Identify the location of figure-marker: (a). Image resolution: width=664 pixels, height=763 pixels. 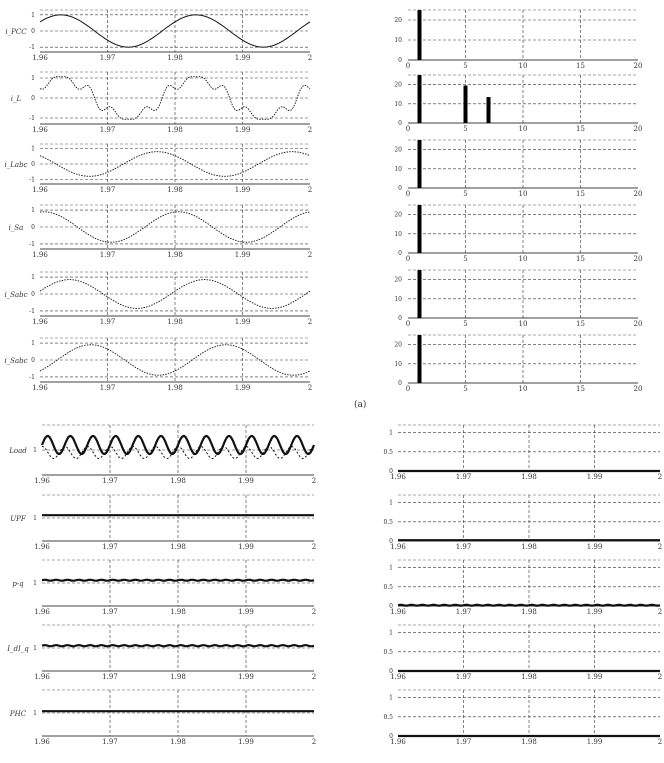
(360, 405).